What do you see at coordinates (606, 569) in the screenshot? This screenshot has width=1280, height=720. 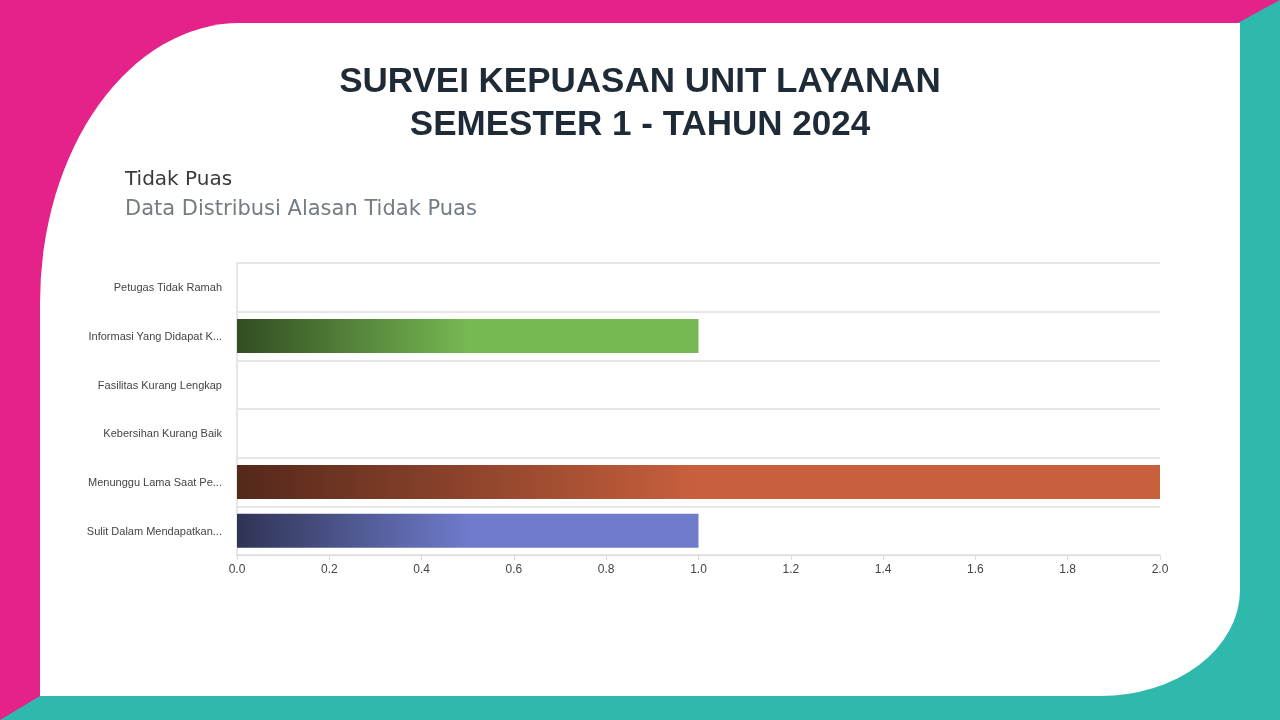 I see `x-tick-label: 0.8` at bounding box center [606, 569].